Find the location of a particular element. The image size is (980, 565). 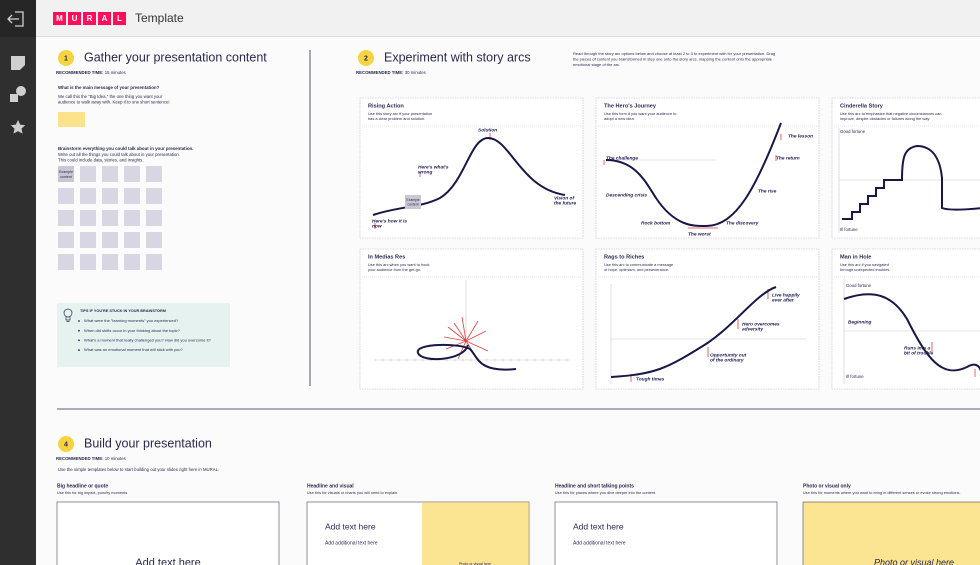

main-message-sticky is located at coordinates (71, 119).